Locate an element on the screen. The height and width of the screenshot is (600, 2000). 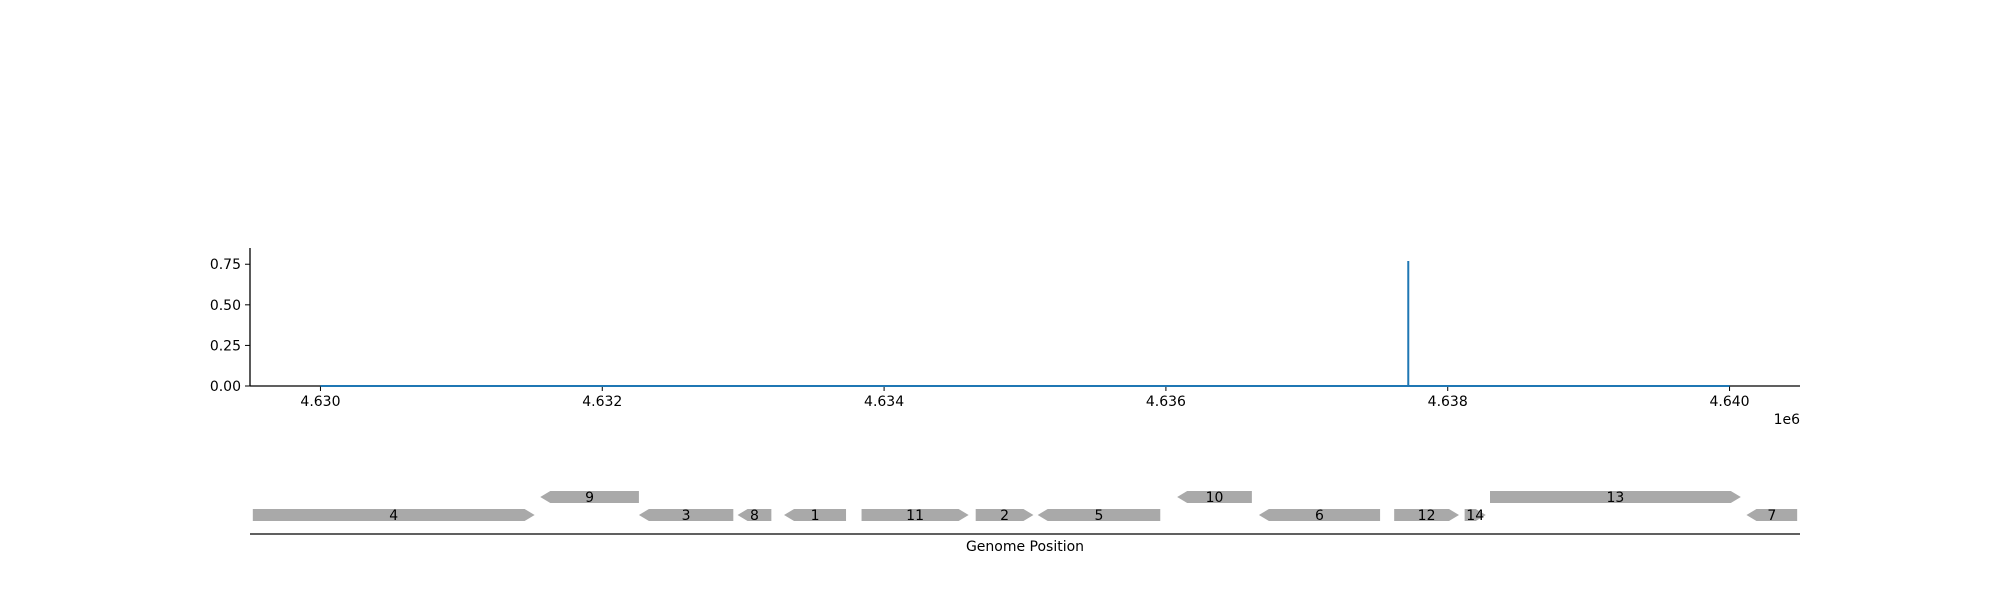
gene-label: 8 is located at coordinates (754, 516).